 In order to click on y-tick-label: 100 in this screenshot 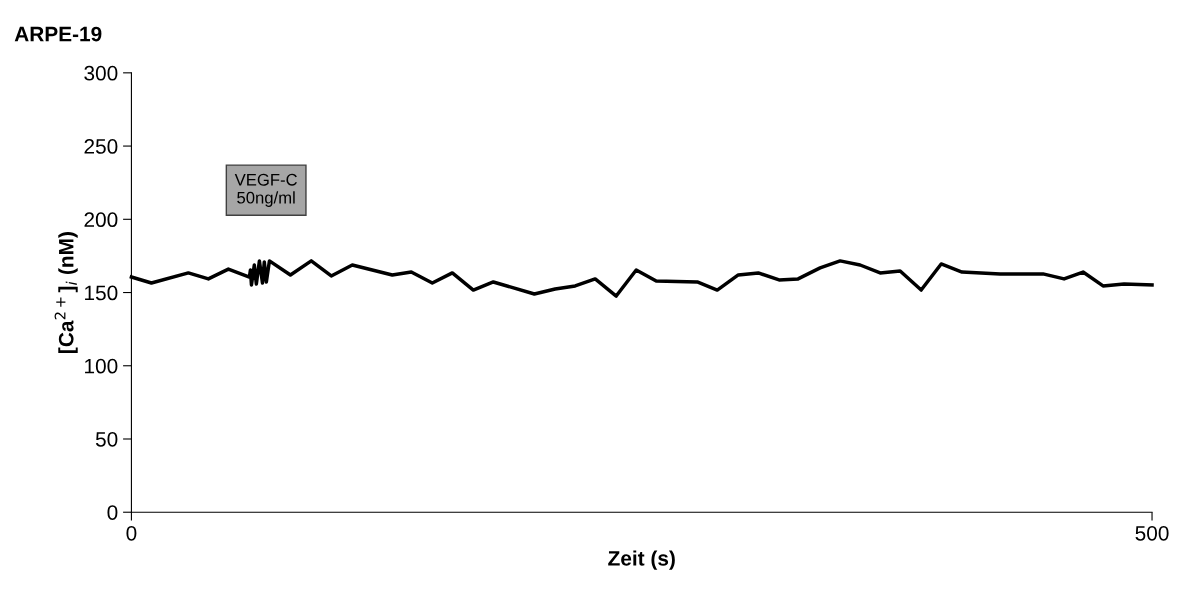, I will do `click(101, 366)`.